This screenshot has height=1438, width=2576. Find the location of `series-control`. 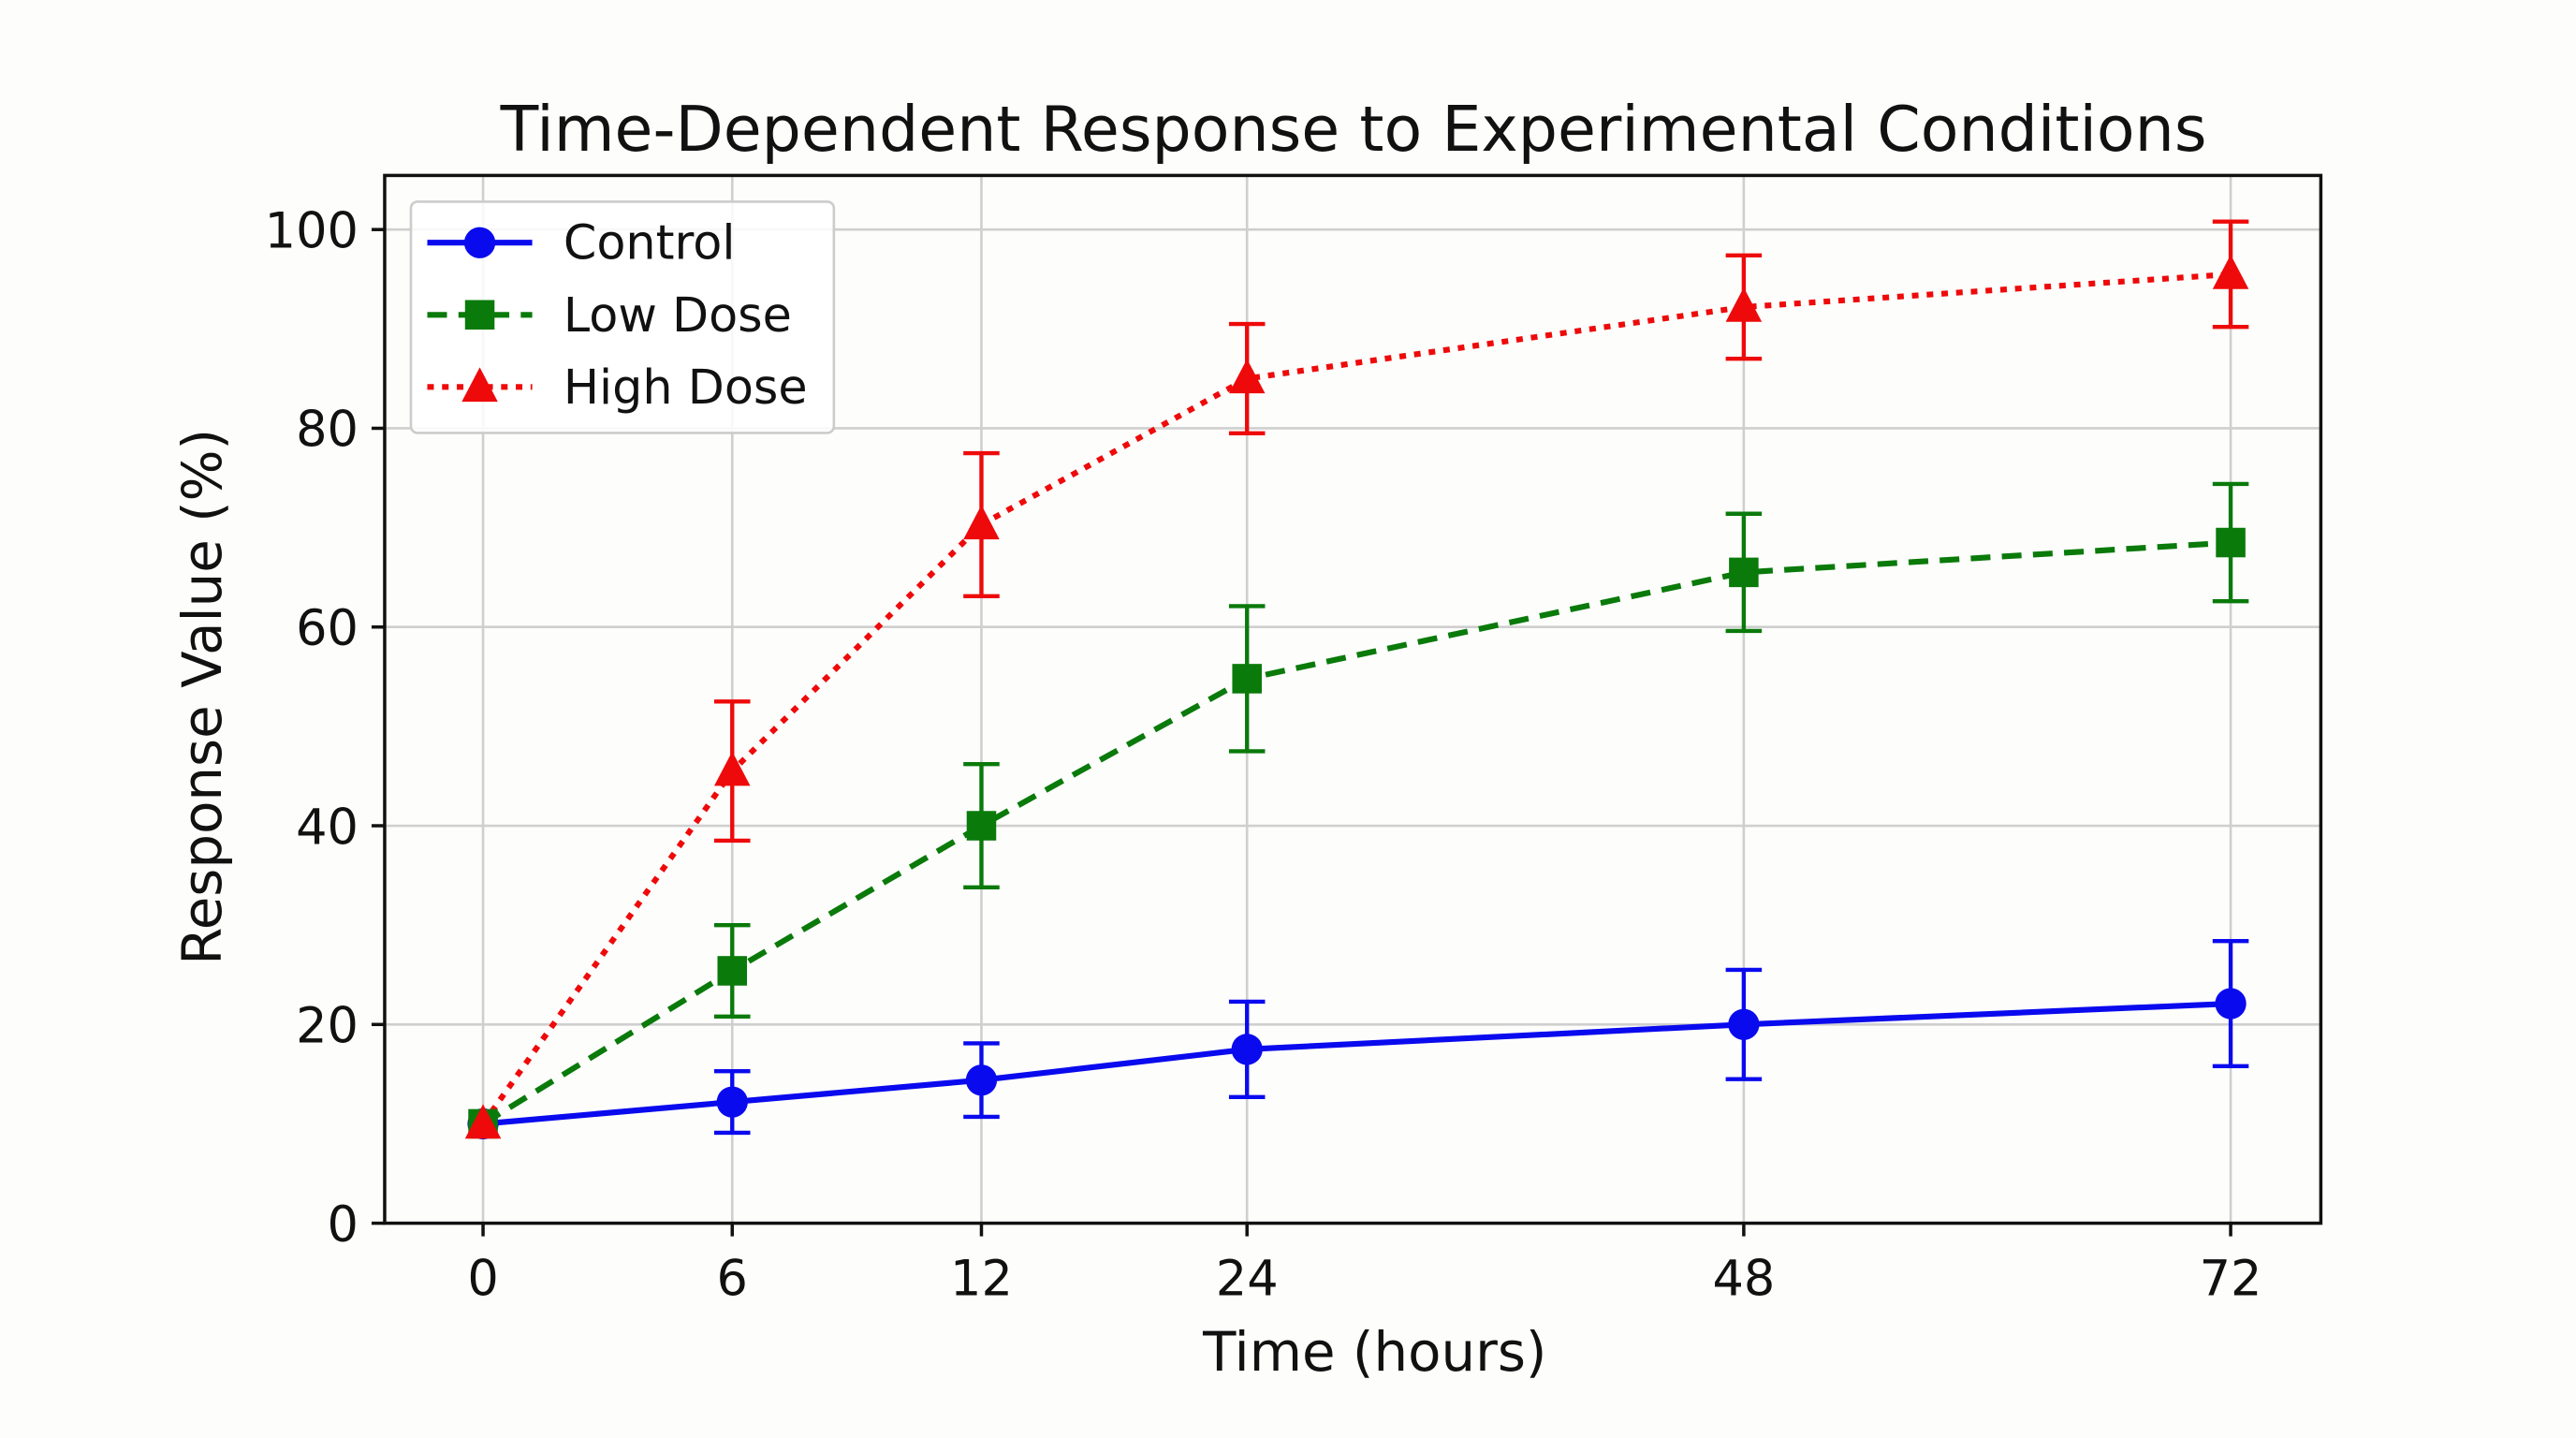

series-control is located at coordinates (1365, 1037).